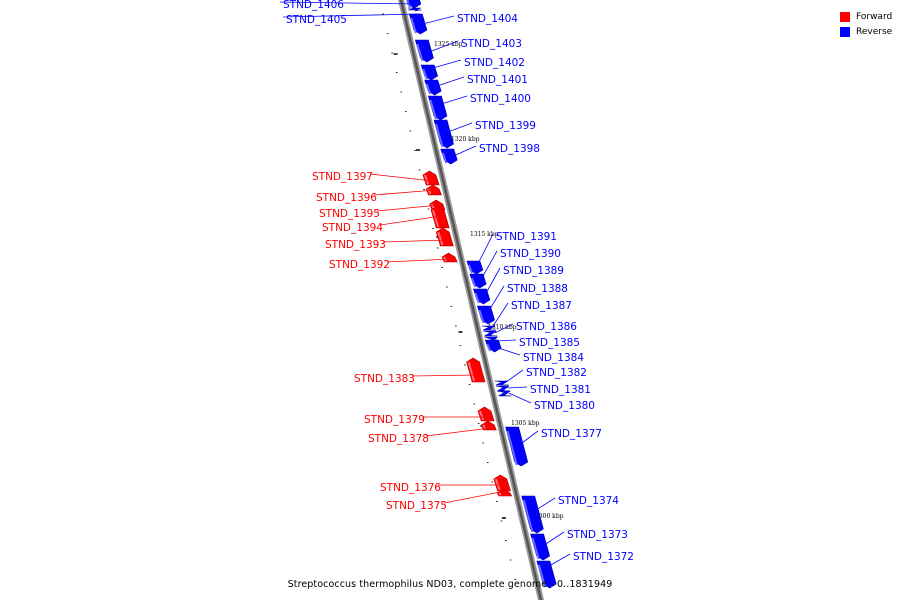  I want to click on stnd-1383-feature, so click(476, 370).